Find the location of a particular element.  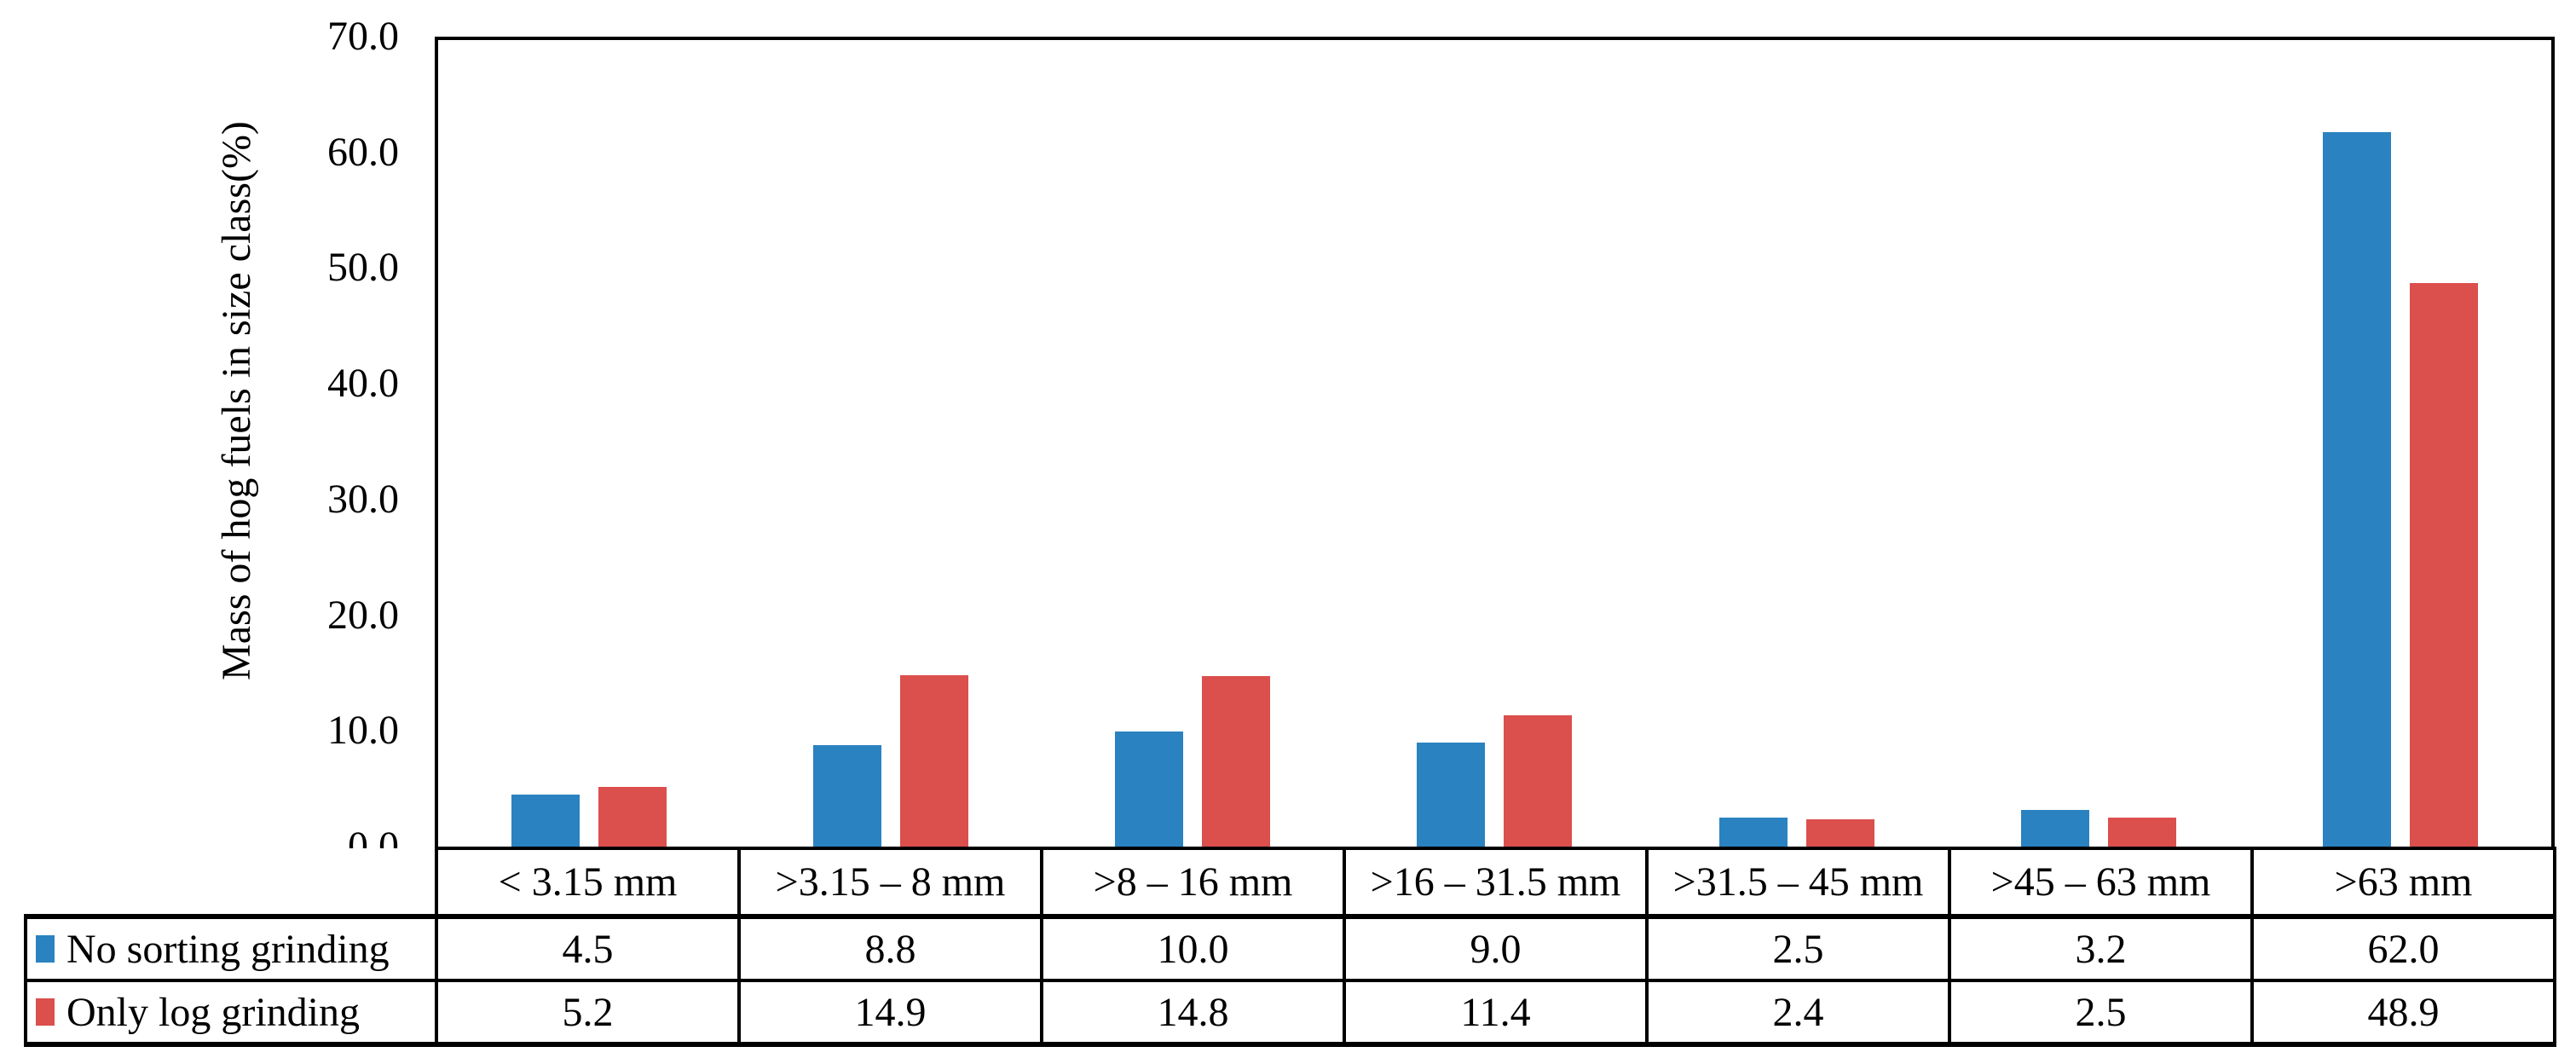

value-cell: 4.5 is located at coordinates (588, 948).